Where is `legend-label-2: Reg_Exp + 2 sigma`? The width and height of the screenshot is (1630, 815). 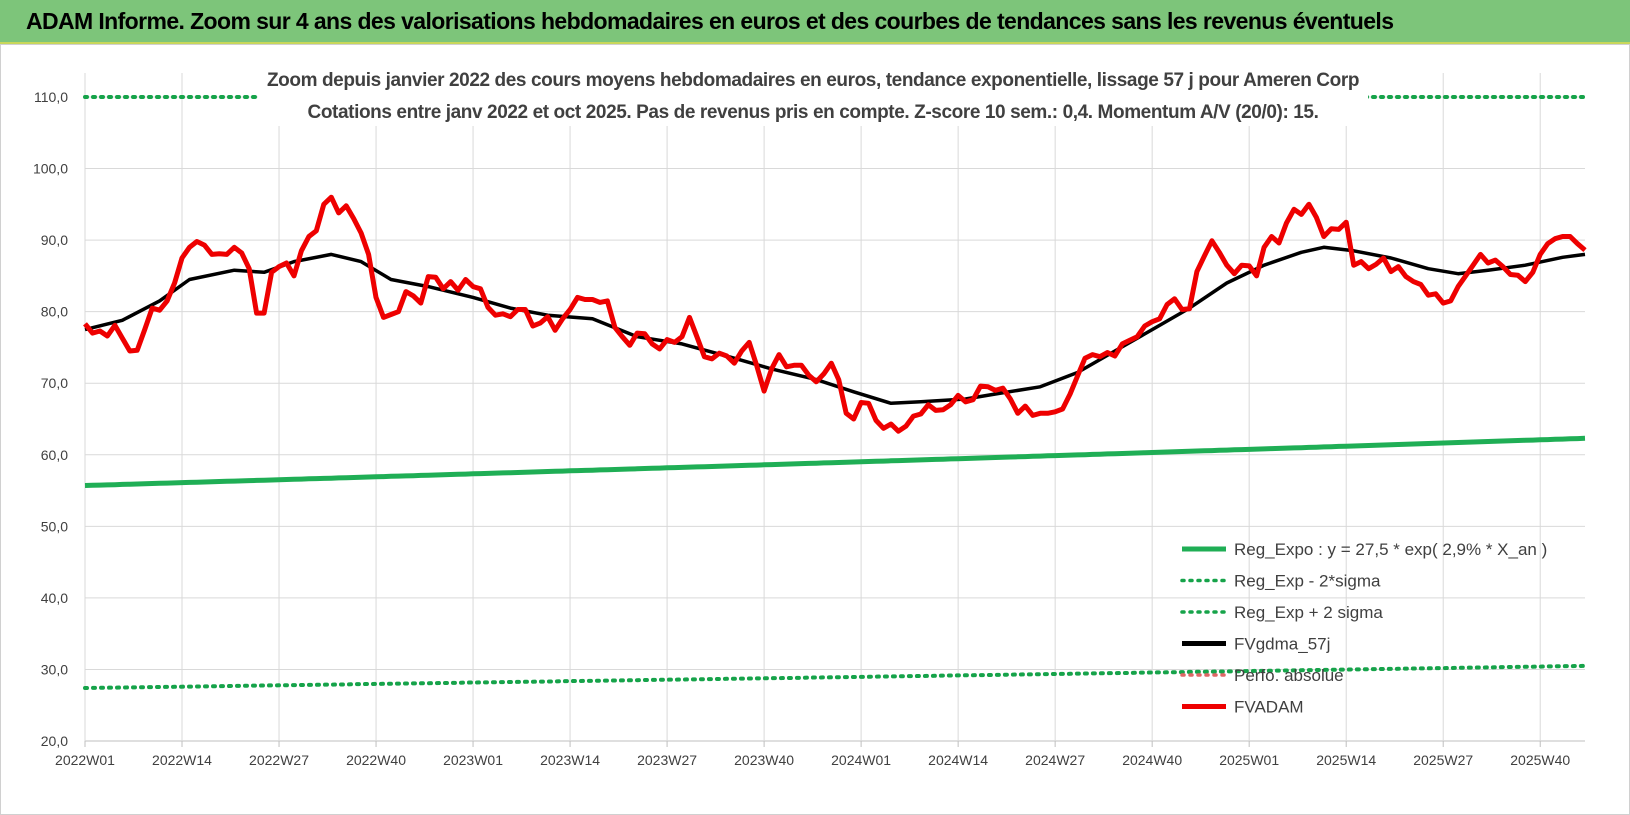 legend-label-2: Reg_Exp + 2 sigma is located at coordinates (1308, 612).